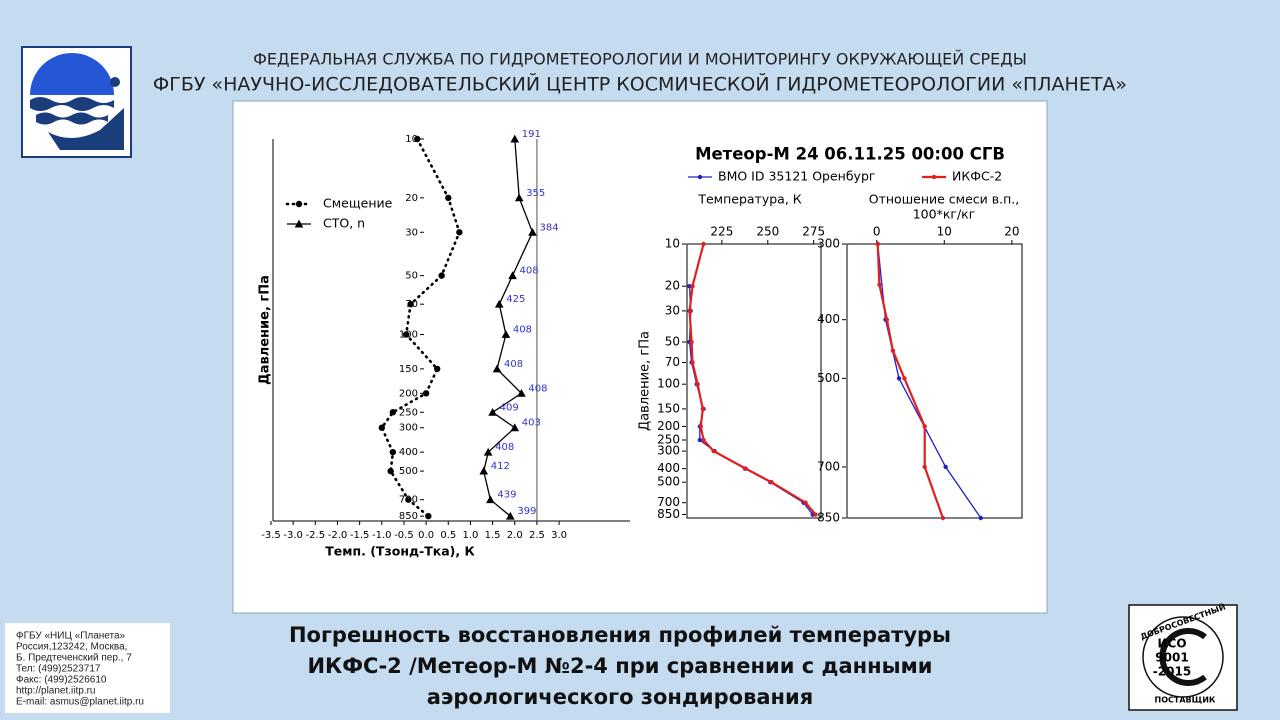 The height and width of the screenshot is (720, 1280). I want to click on logo, so click(76, 102).